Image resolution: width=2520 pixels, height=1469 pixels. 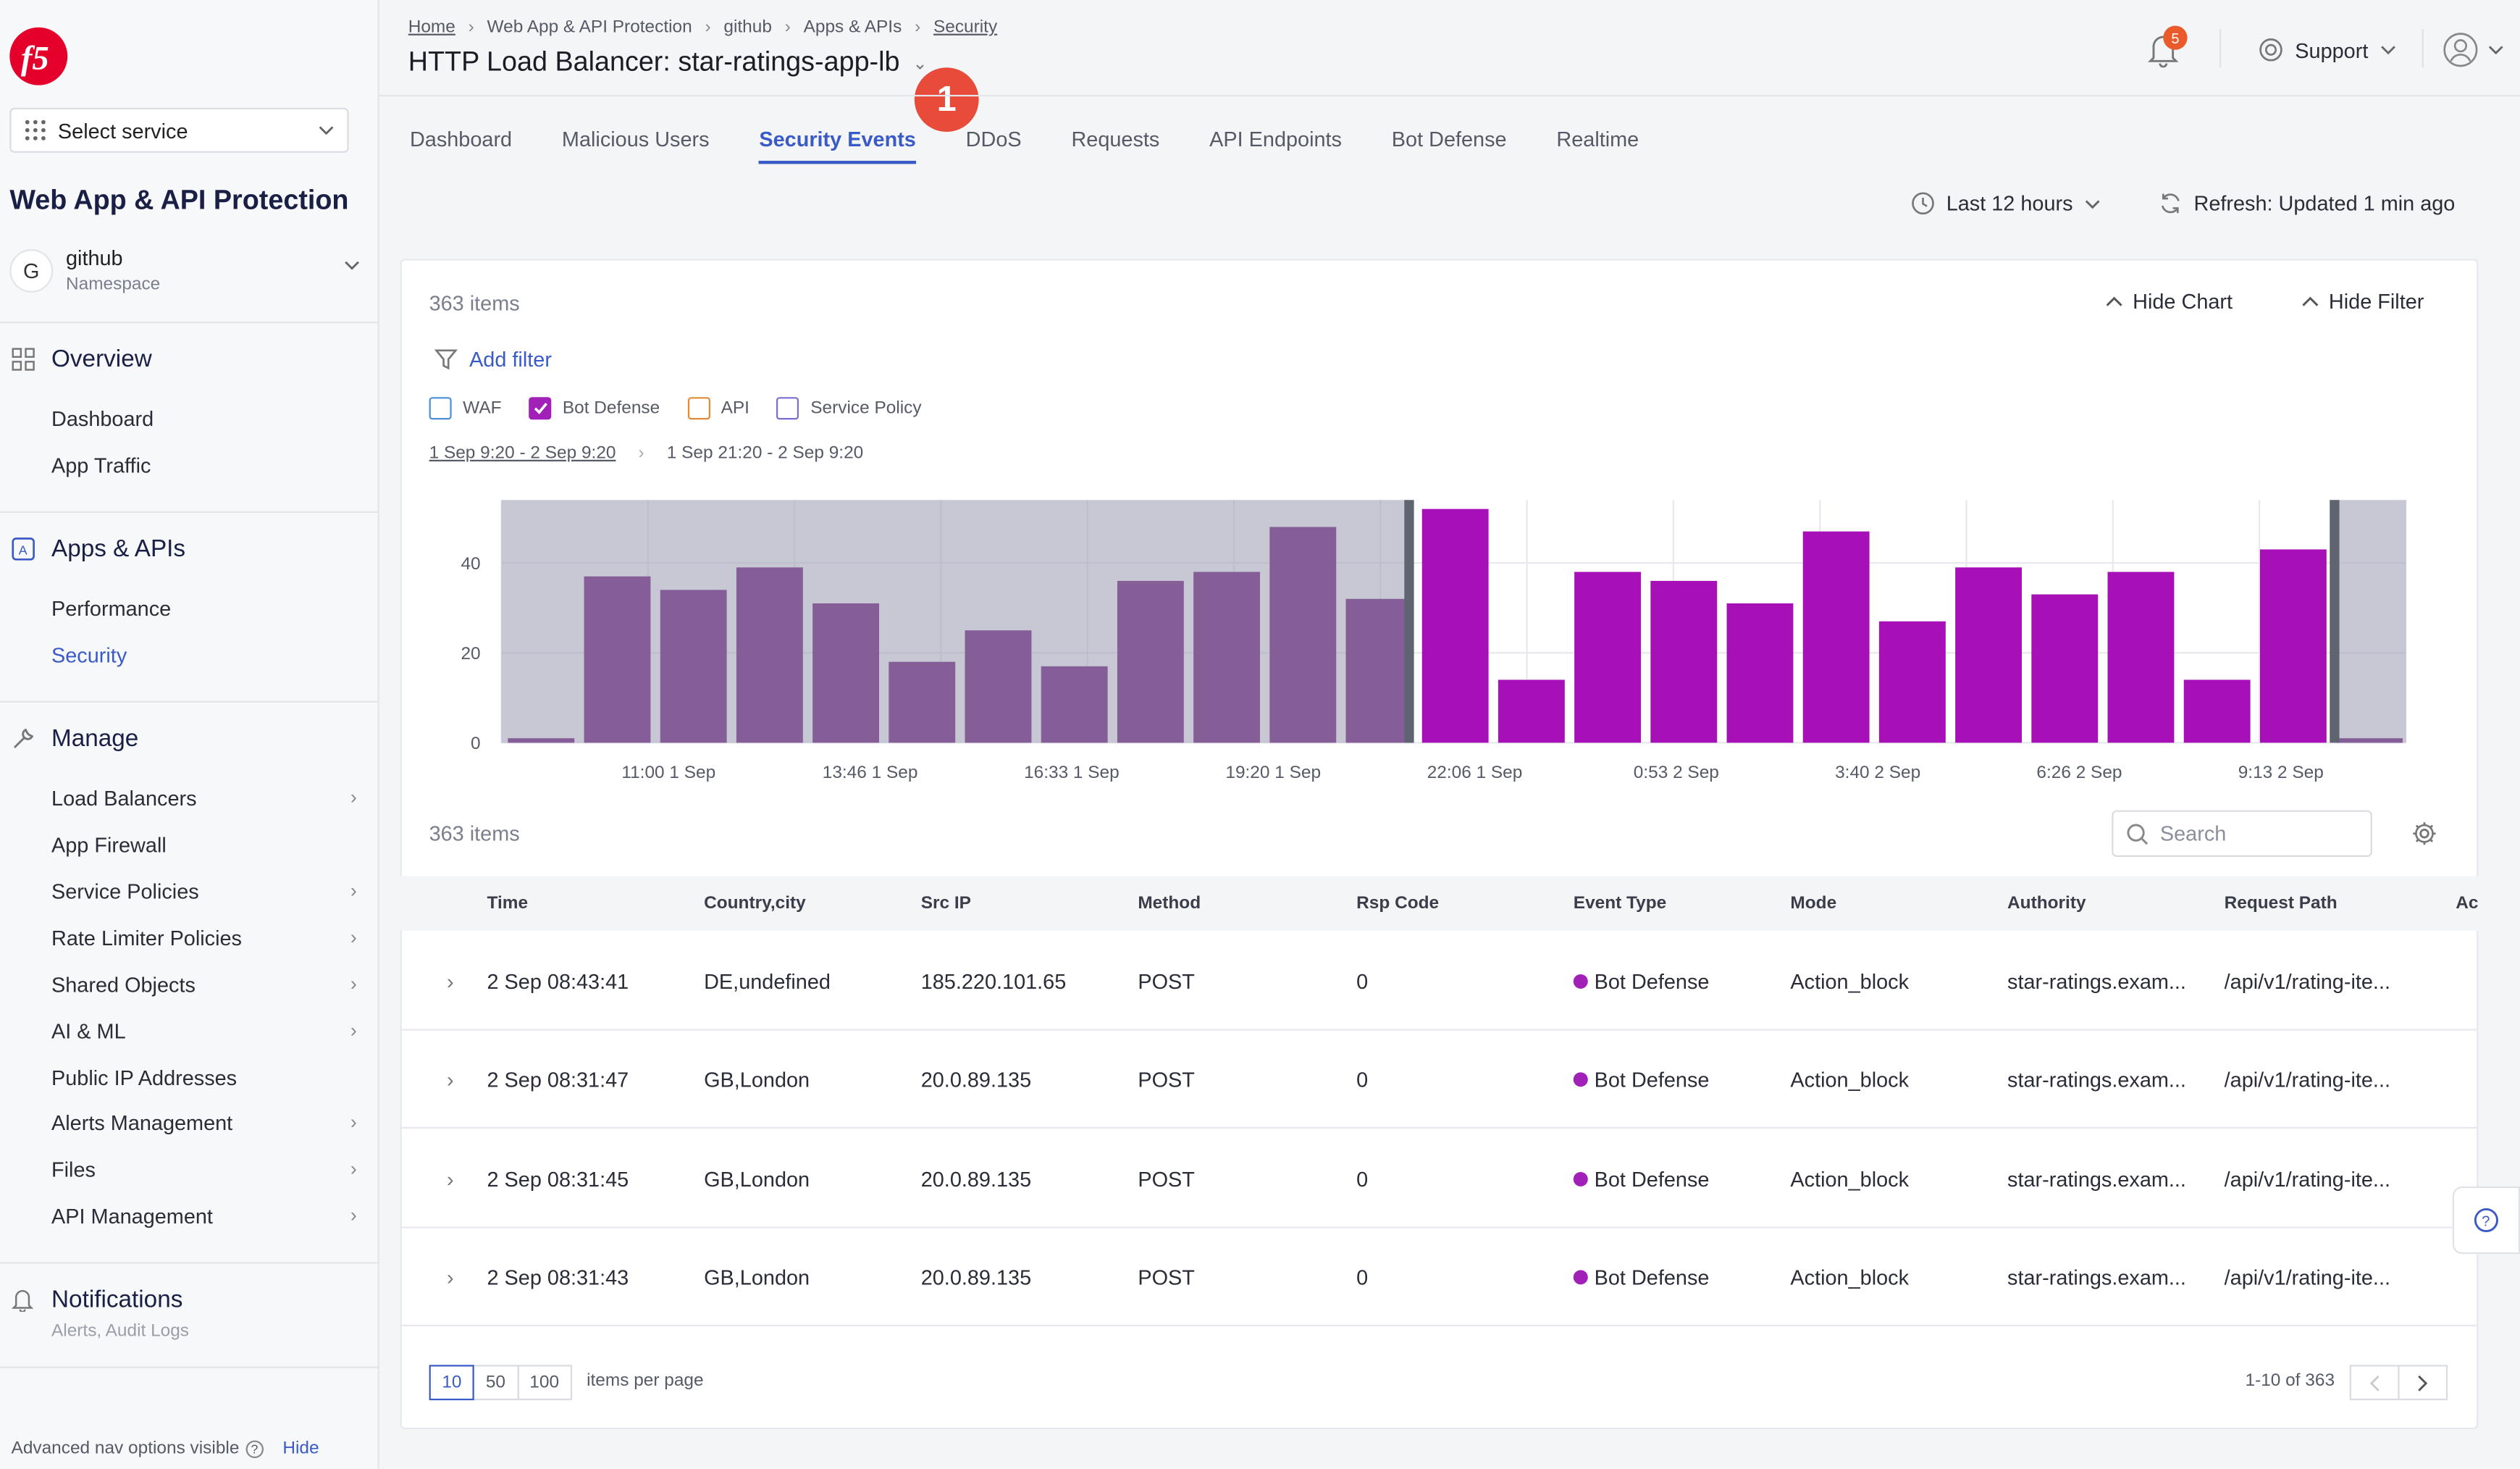 I want to click on column-header-rsp-code: Rsp Code, so click(x=1398, y=903).